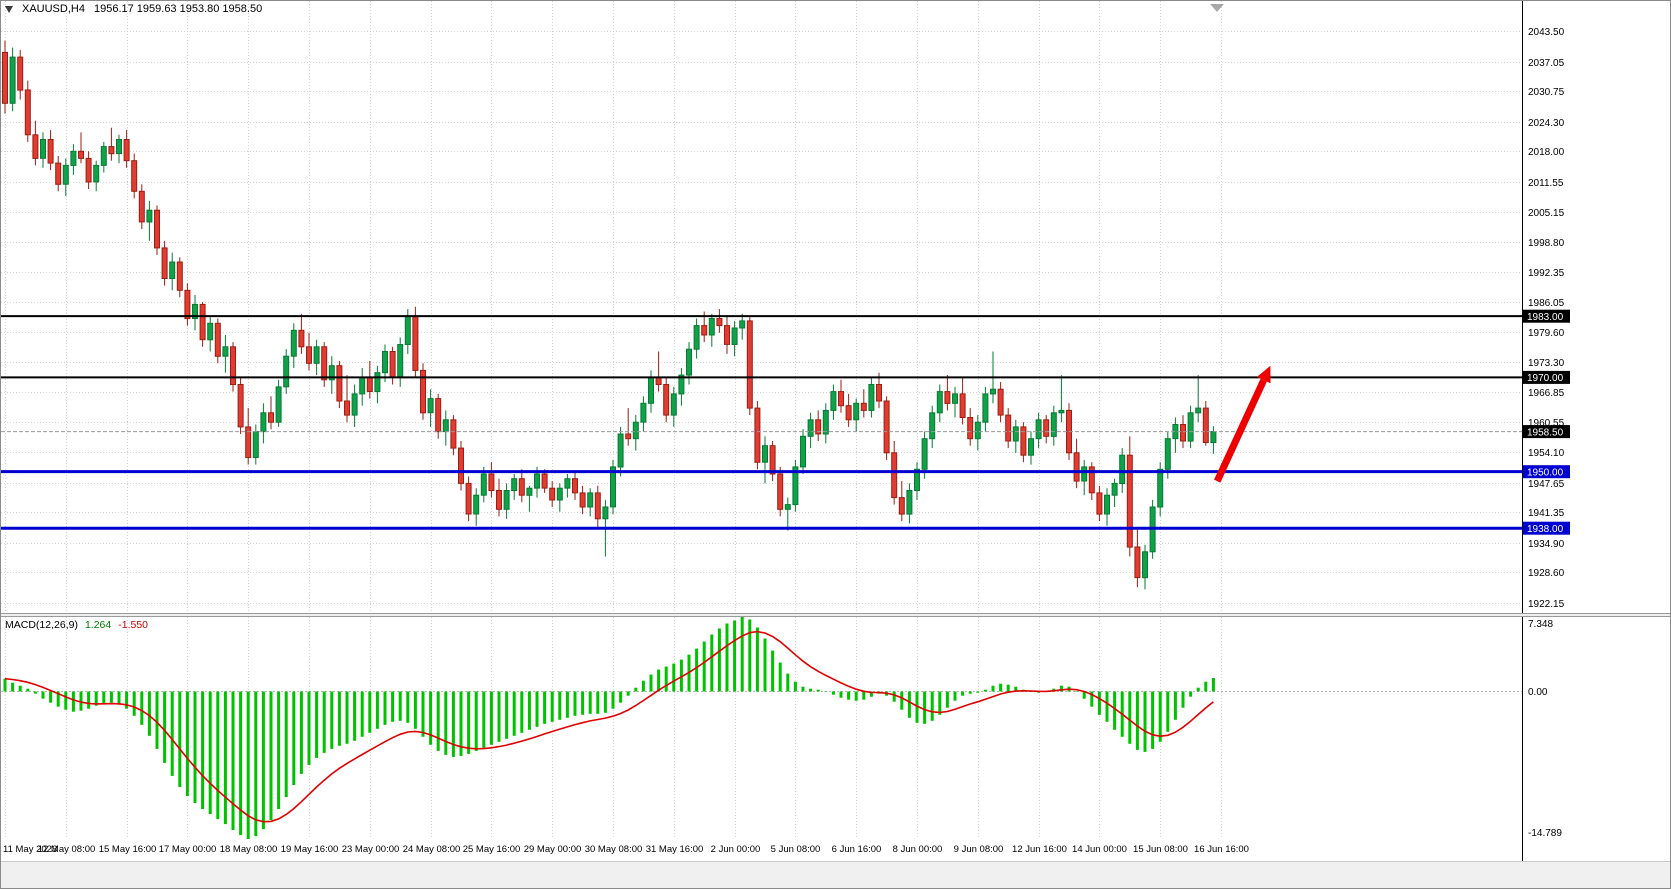  I want to click on price-tick-label: 1922.15, so click(1546, 604).